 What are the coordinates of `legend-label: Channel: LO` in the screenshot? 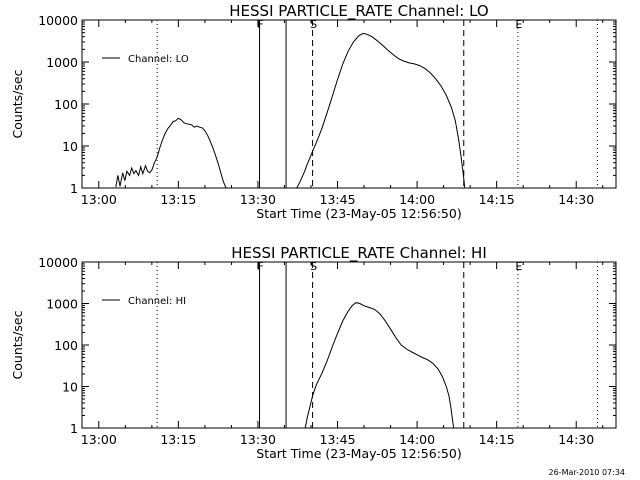 It's located at (158, 59).